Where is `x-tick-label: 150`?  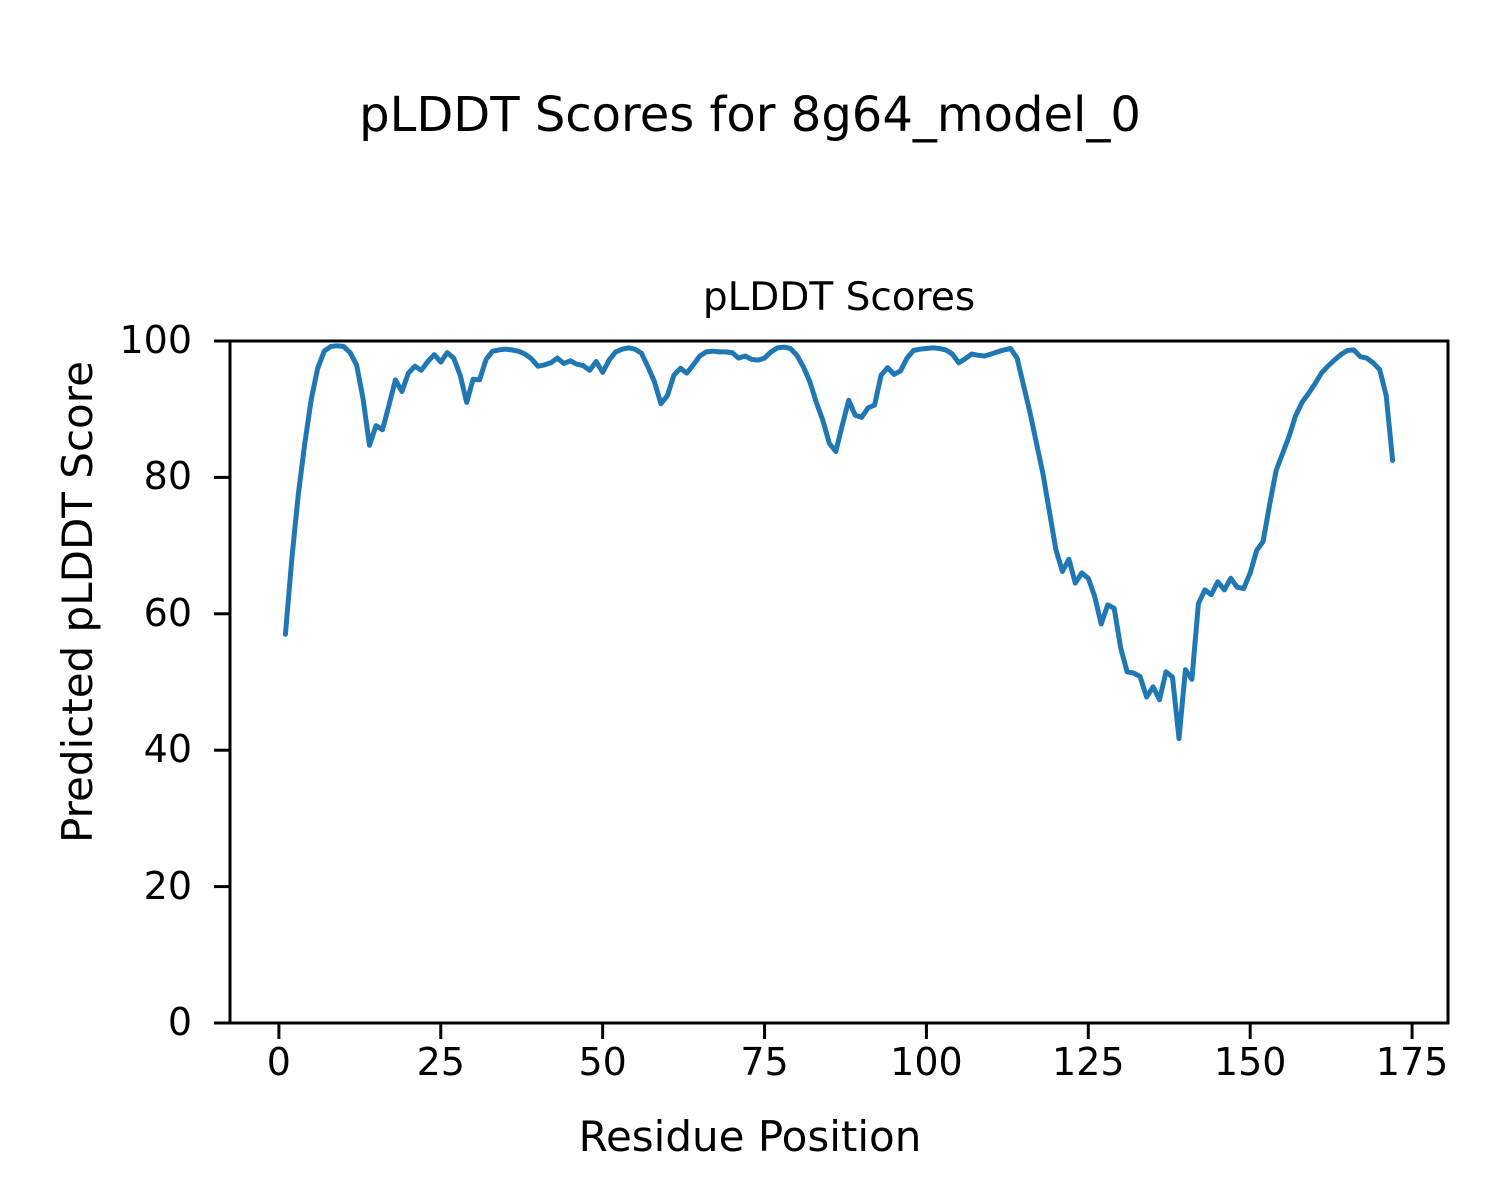 x-tick-label: 150 is located at coordinates (1250, 1062).